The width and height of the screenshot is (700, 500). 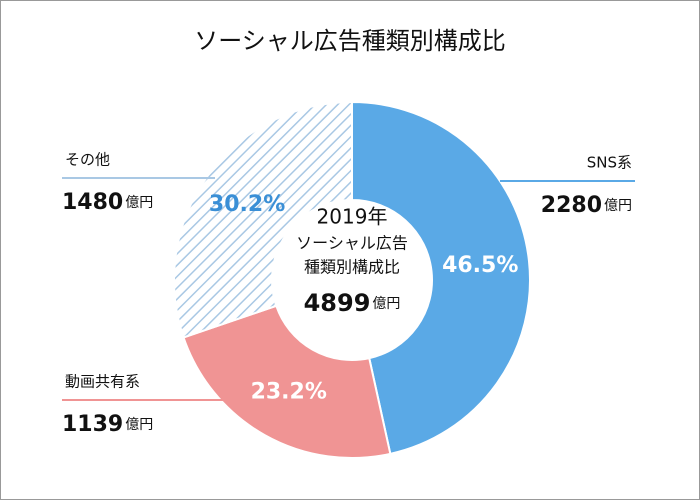 What do you see at coordinates (289, 391) in the screenshot?
I see `value-label: 23.2%` at bounding box center [289, 391].